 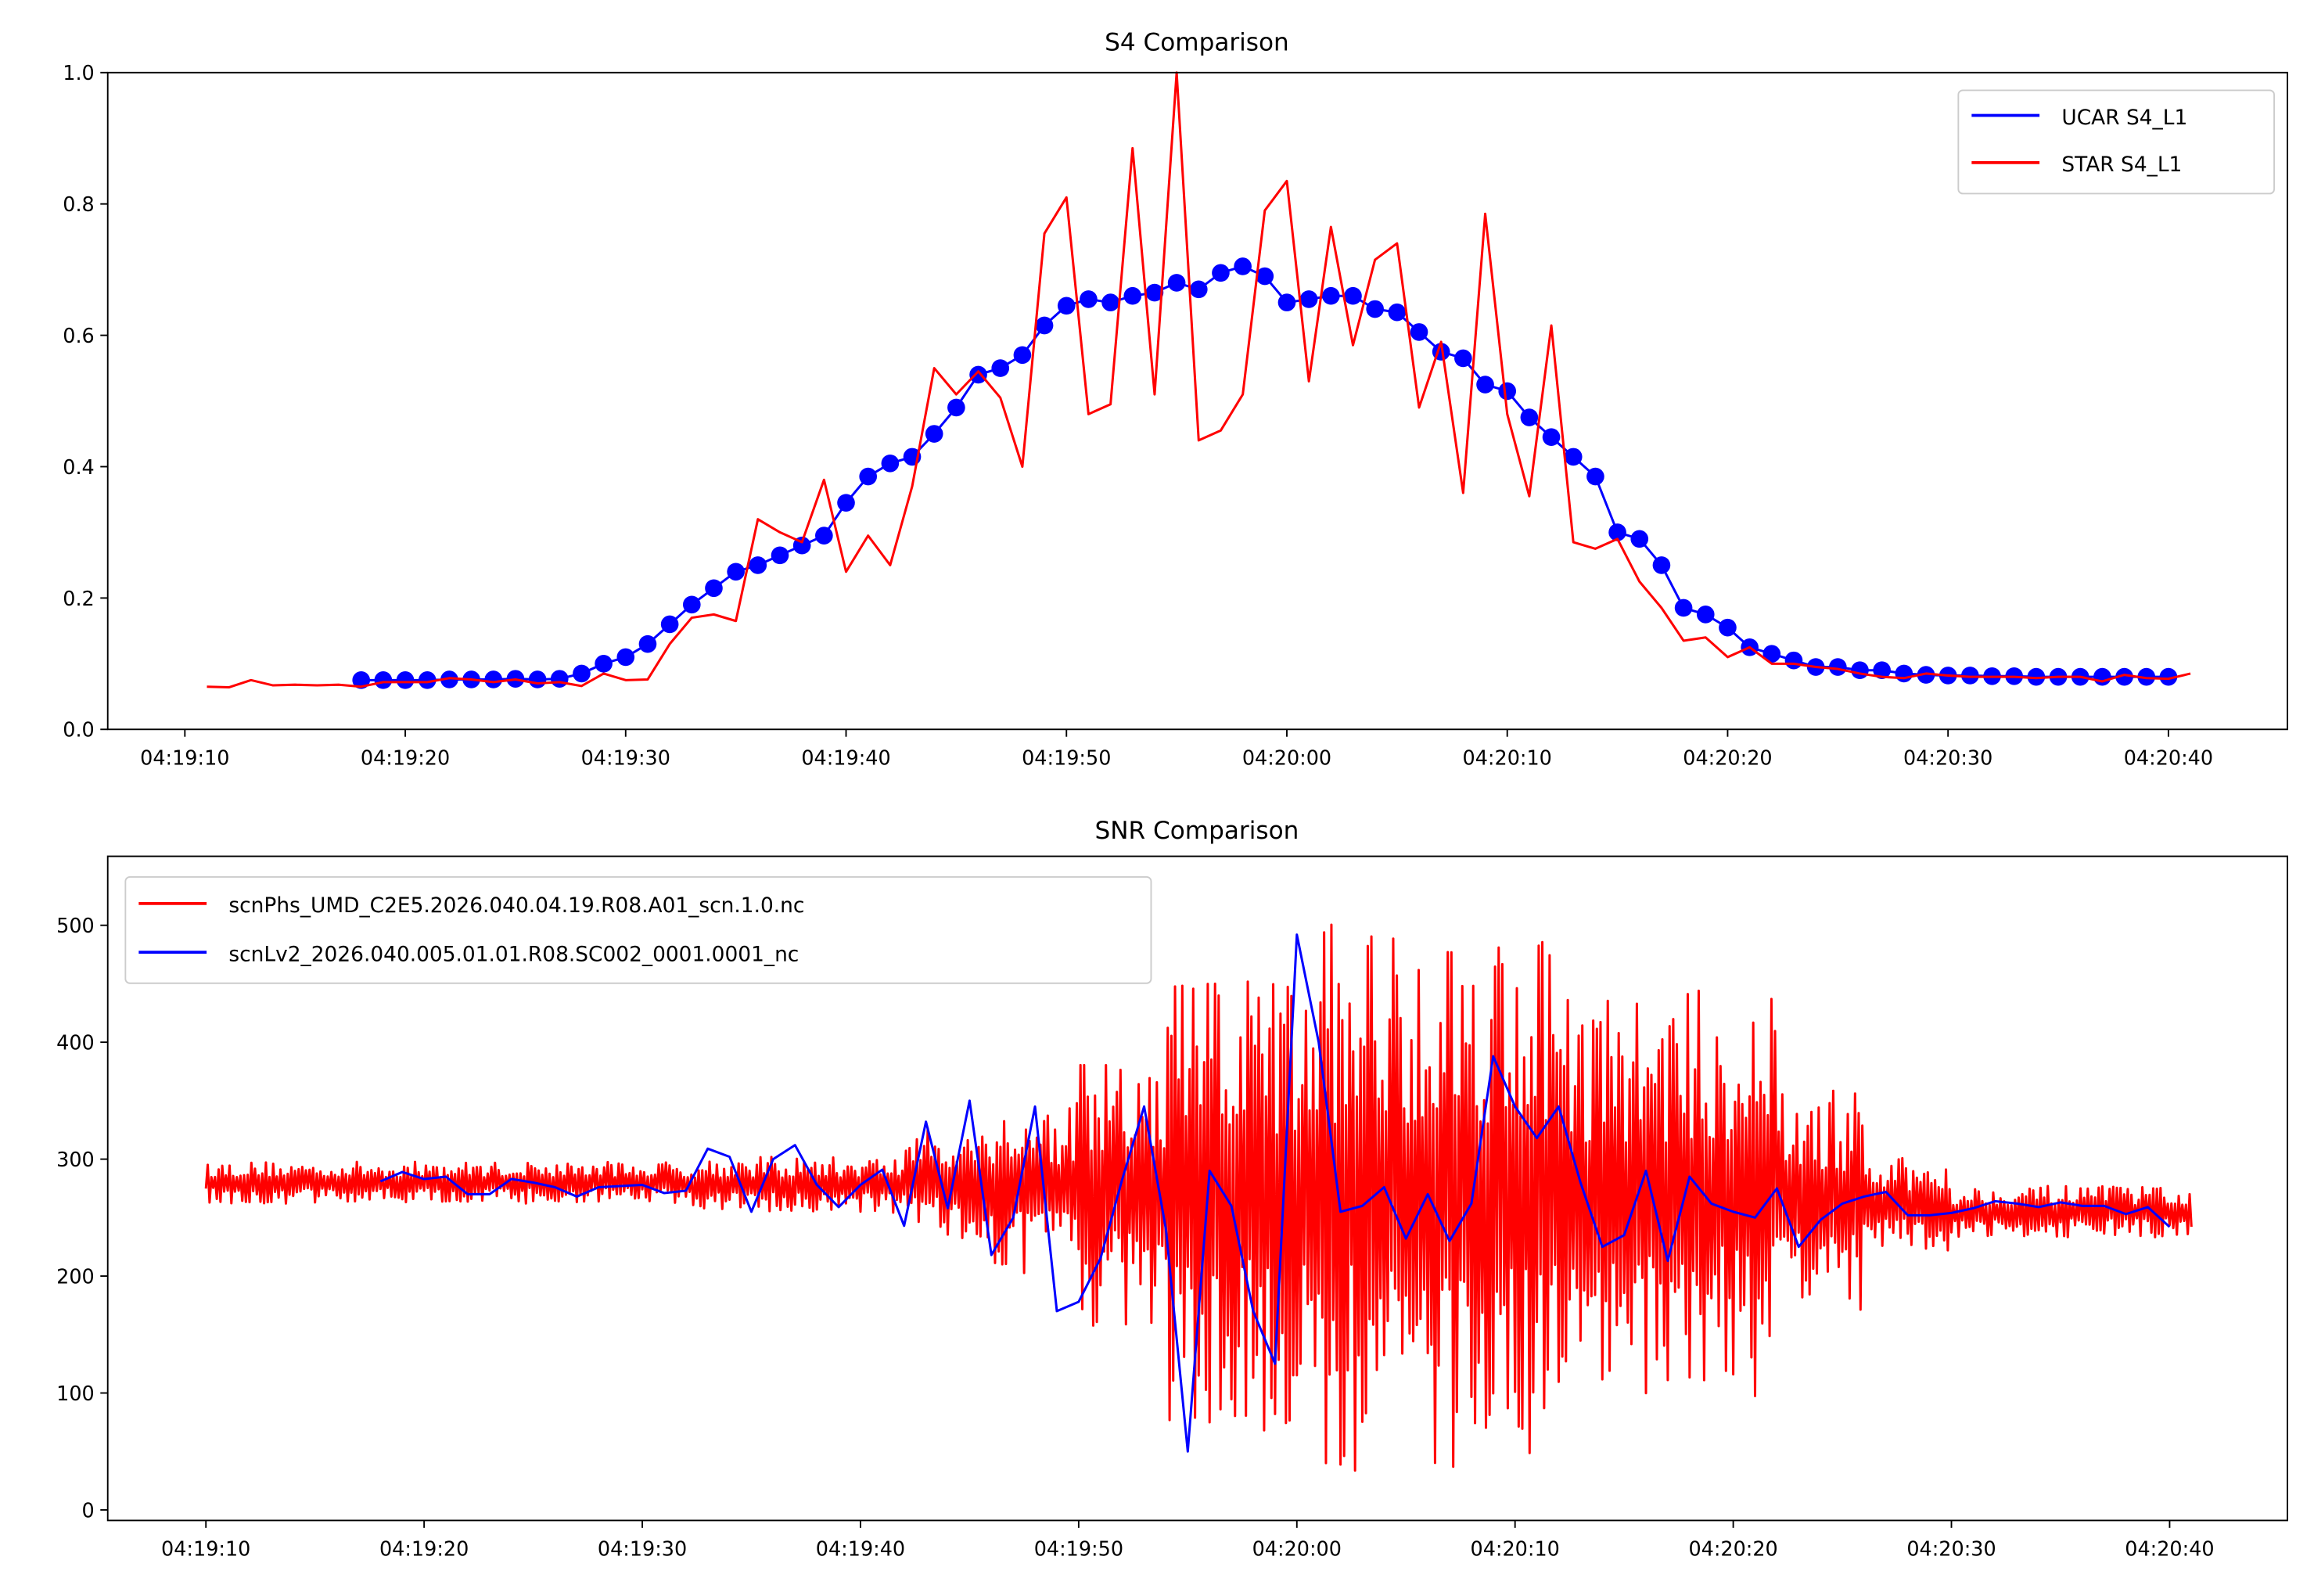 What do you see at coordinates (79, 205) in the screenshot?
I see `y-tick-label: 0.8` at bounding box center [79, 205].